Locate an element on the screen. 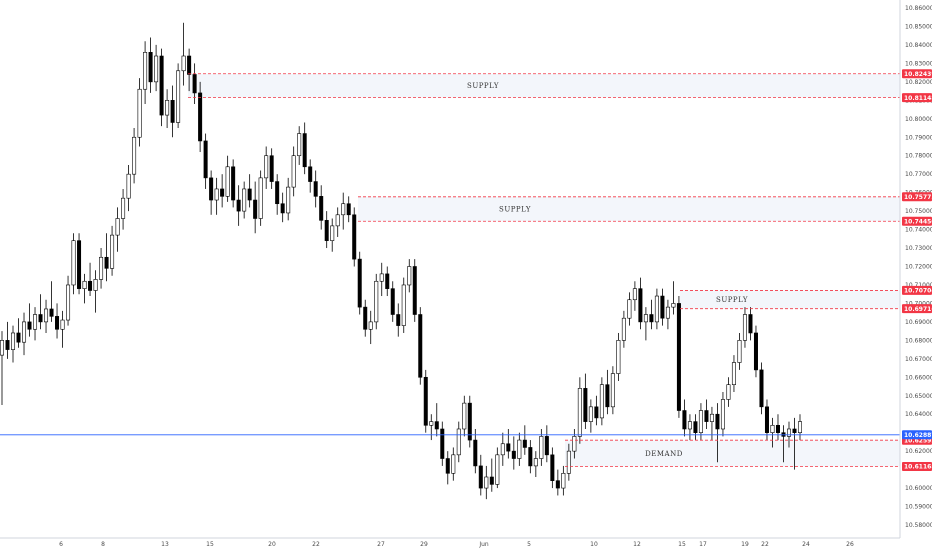 The image size is (932, 550). y-tick-label: 10.64000 is located at coordinates (918, 414).